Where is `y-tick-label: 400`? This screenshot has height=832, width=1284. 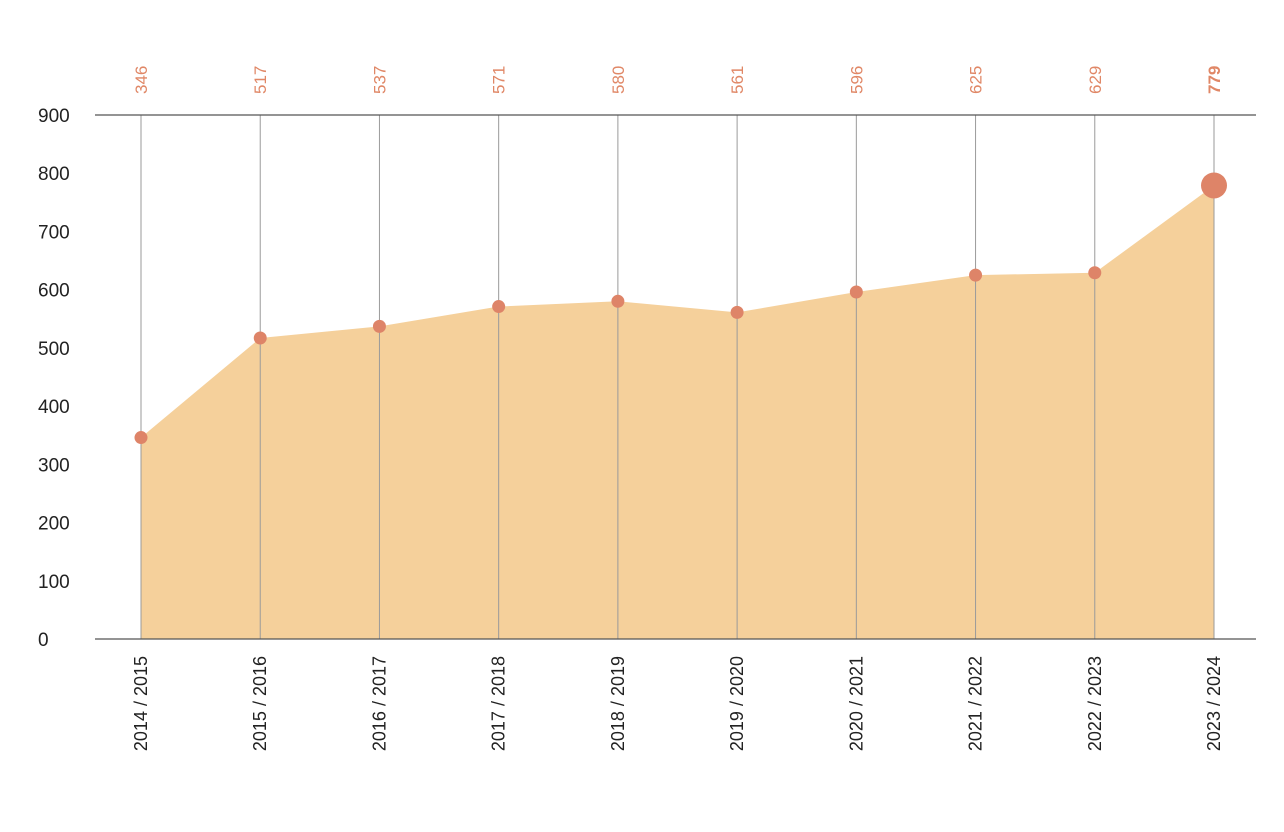
y-tick-label: 400 is located at coordinates (54, 407).